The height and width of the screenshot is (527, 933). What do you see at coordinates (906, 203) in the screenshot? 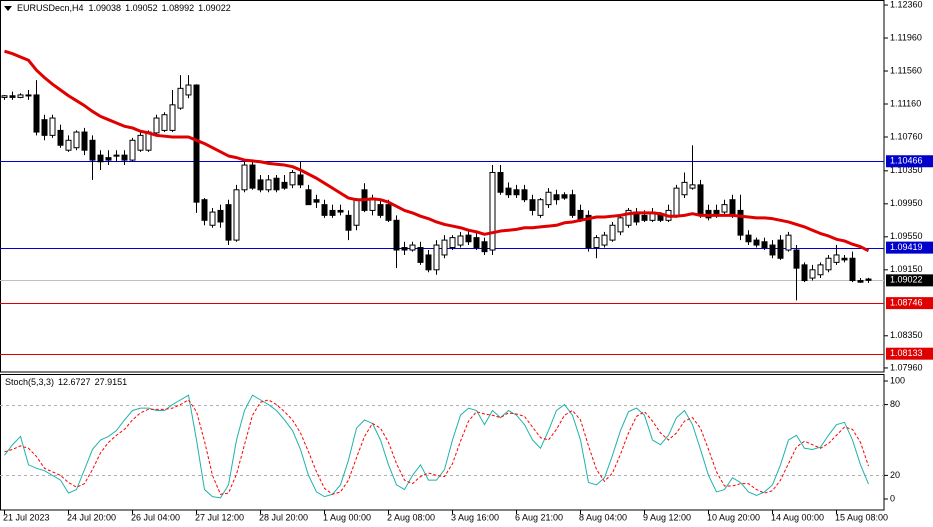
I see `y-tick-label: 1.09950` at bounding box center [906, 203].